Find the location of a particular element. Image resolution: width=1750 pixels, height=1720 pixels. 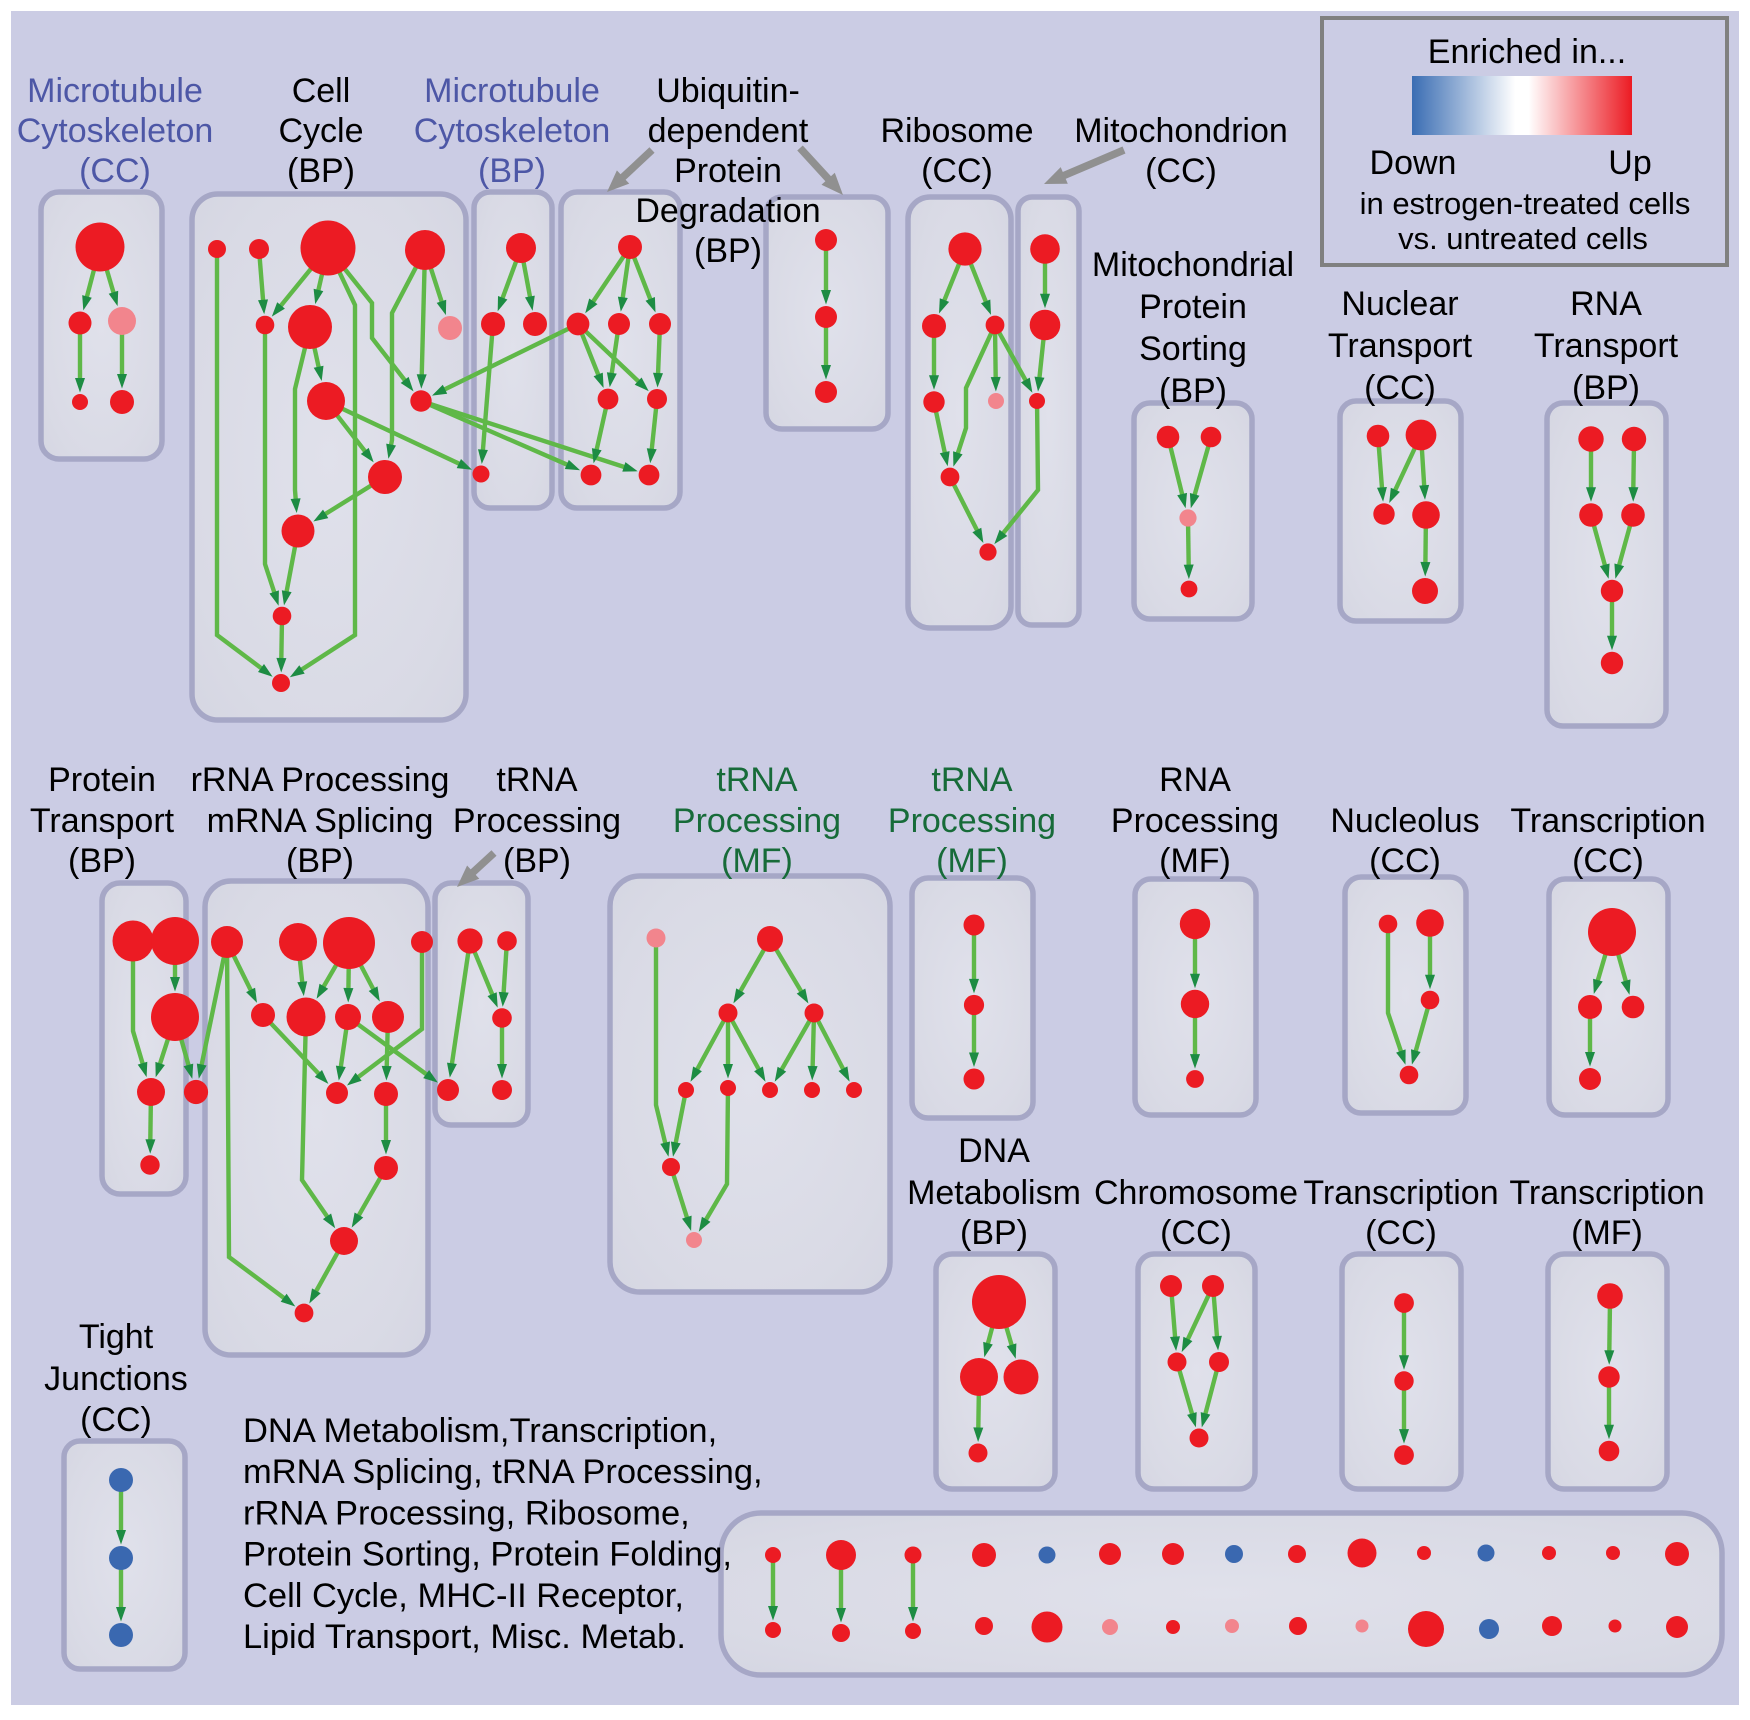

svg-text: vs. untreated cells is located at coordinates (1523, 238).